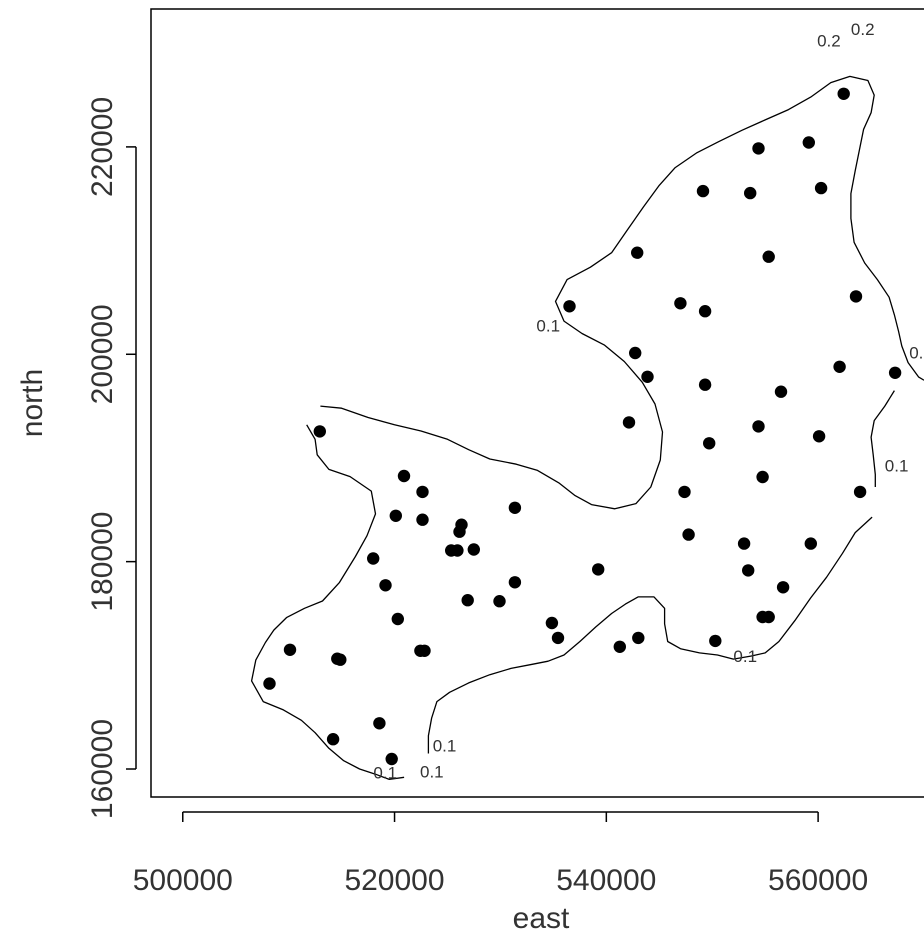  Describe the element at coordinates (32, 403) in the screenshot. I see `y-axis-title: north` at that location.